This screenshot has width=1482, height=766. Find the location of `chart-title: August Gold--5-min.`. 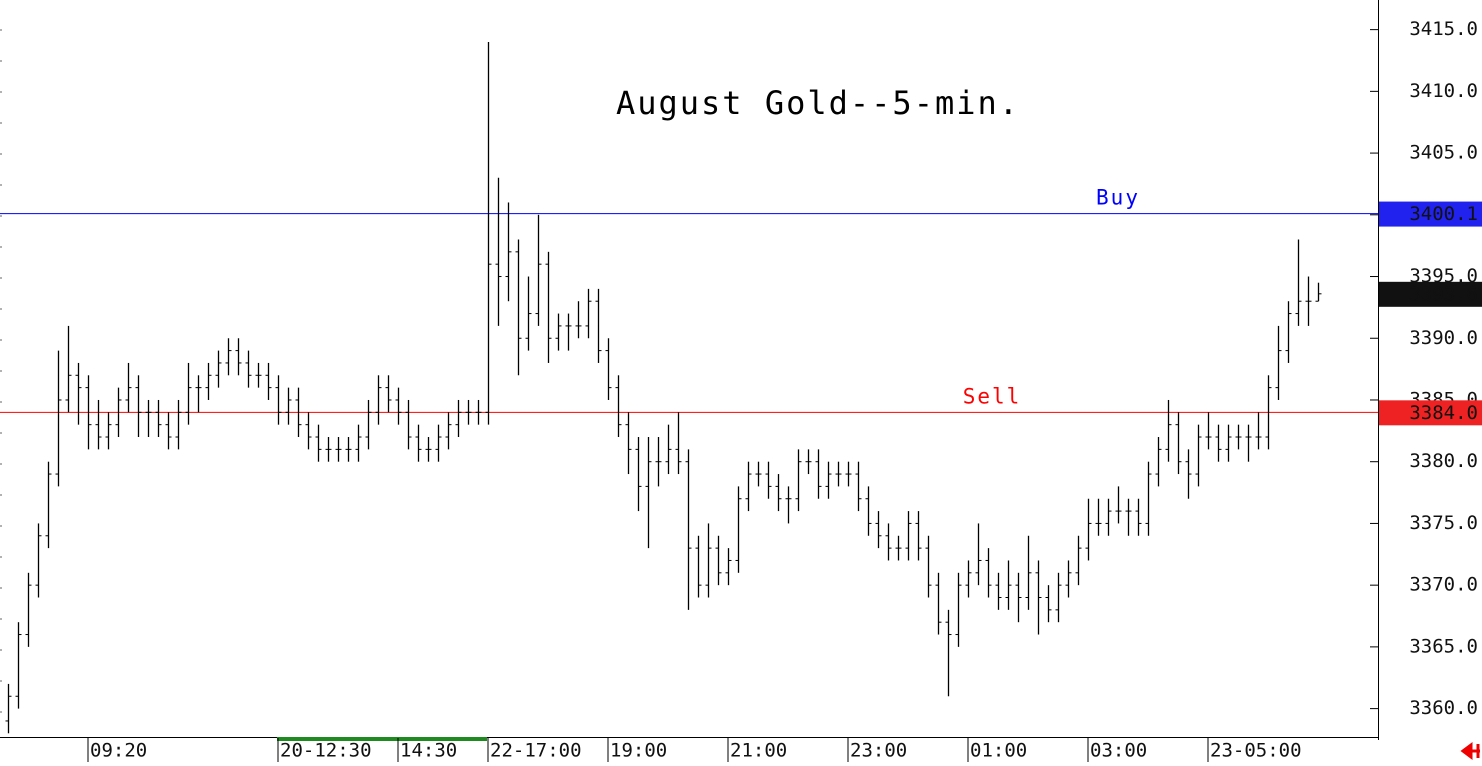

chart-title: August Gold--5-min. is located at coordinates (818, 103).